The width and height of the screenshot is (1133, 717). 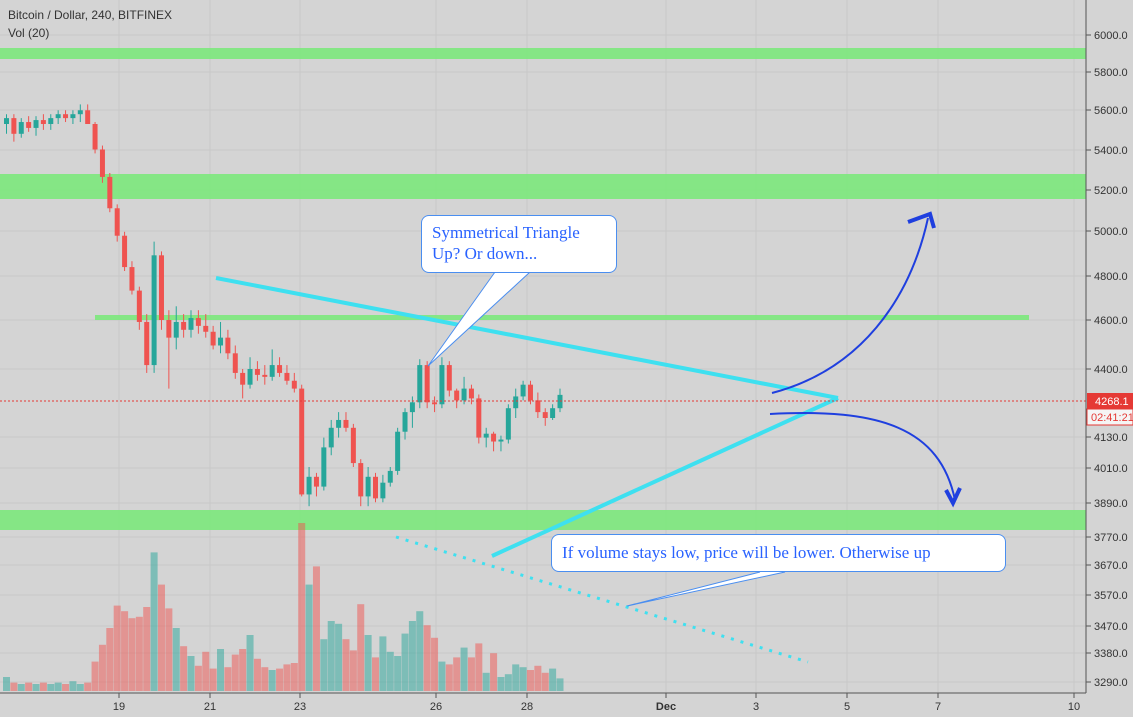 I want to click on price-tick-label: 5400.0, so click(x=1111, y=151).